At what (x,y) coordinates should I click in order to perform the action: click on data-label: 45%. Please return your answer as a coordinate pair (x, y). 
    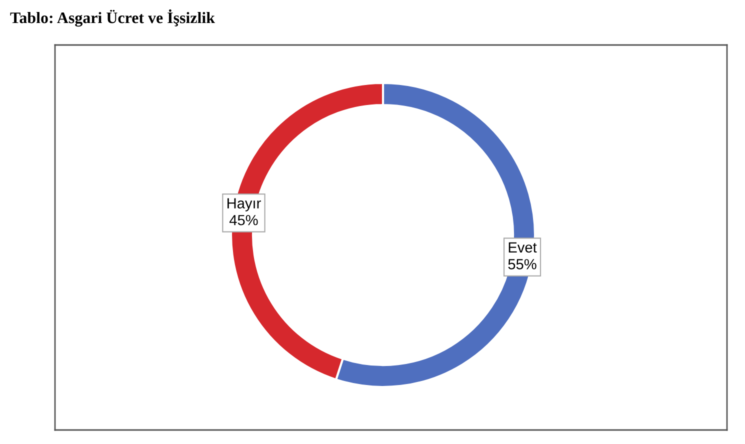
    Looking at the image, I should click on (243, 220).